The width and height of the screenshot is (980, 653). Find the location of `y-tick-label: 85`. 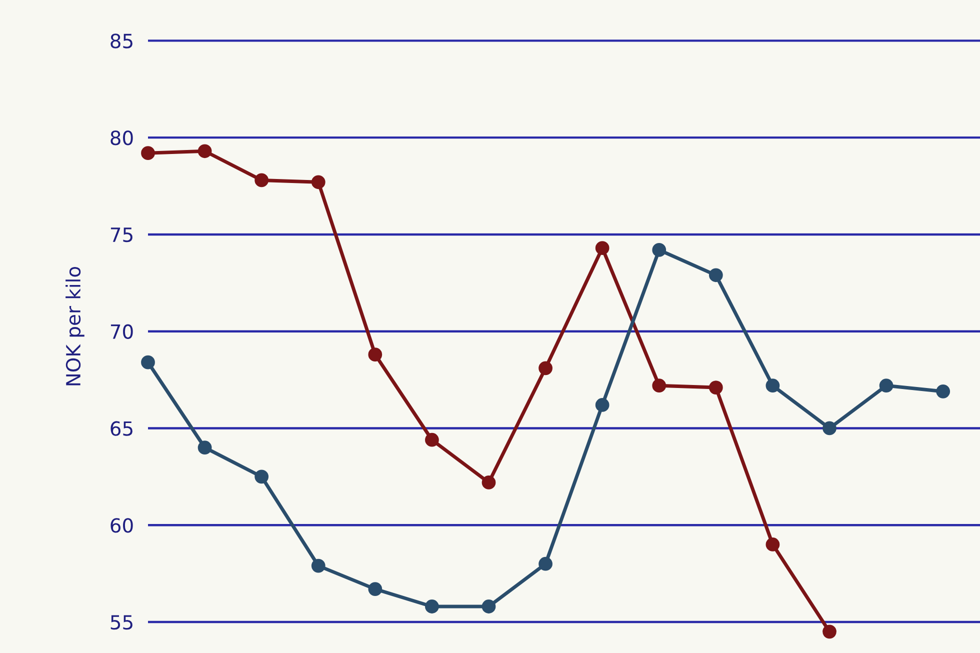

y-tick-label: 85 is located at coordinates (121, 41).